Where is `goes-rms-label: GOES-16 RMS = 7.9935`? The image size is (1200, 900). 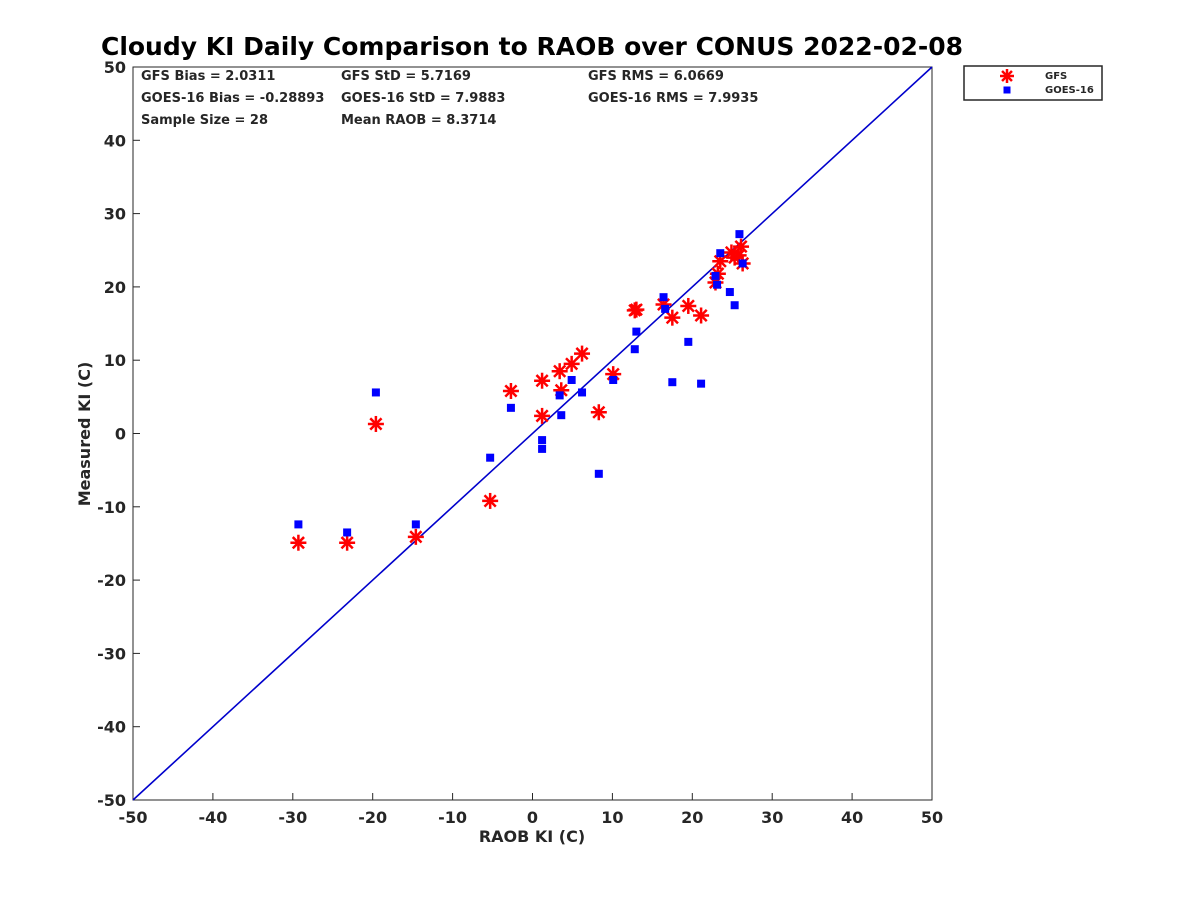 goes-rms-label: GOES-16 RMS = 7.9935 is located at coordinates (673, 98).